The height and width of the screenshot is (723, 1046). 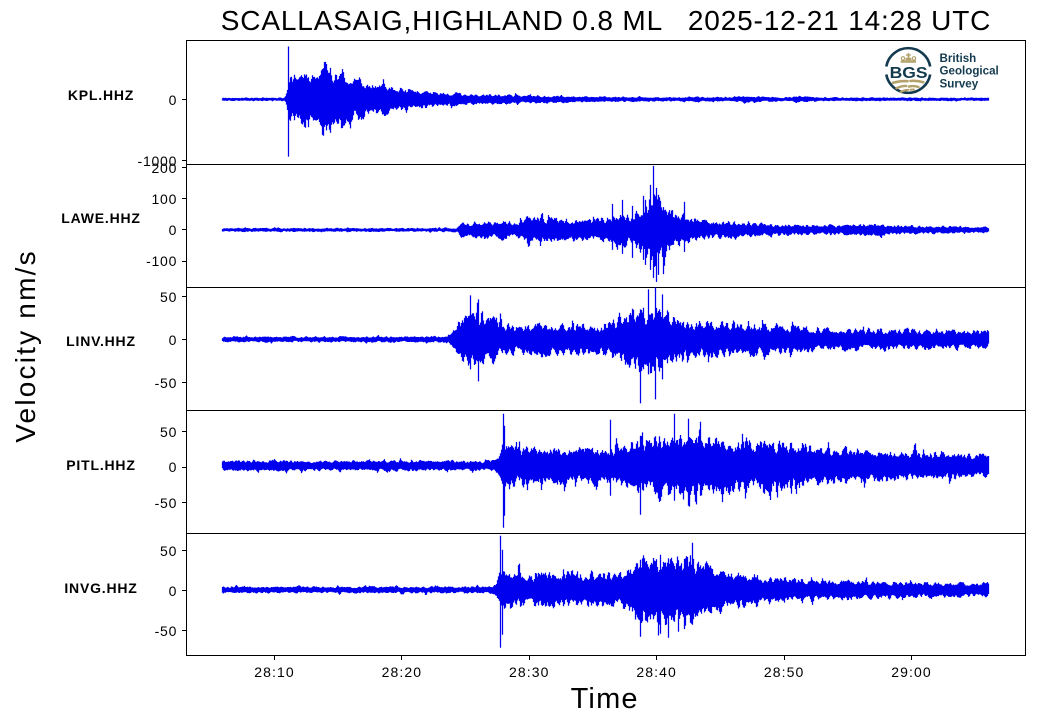 I want to click on svg-text: British, so click(x=958, y=58).